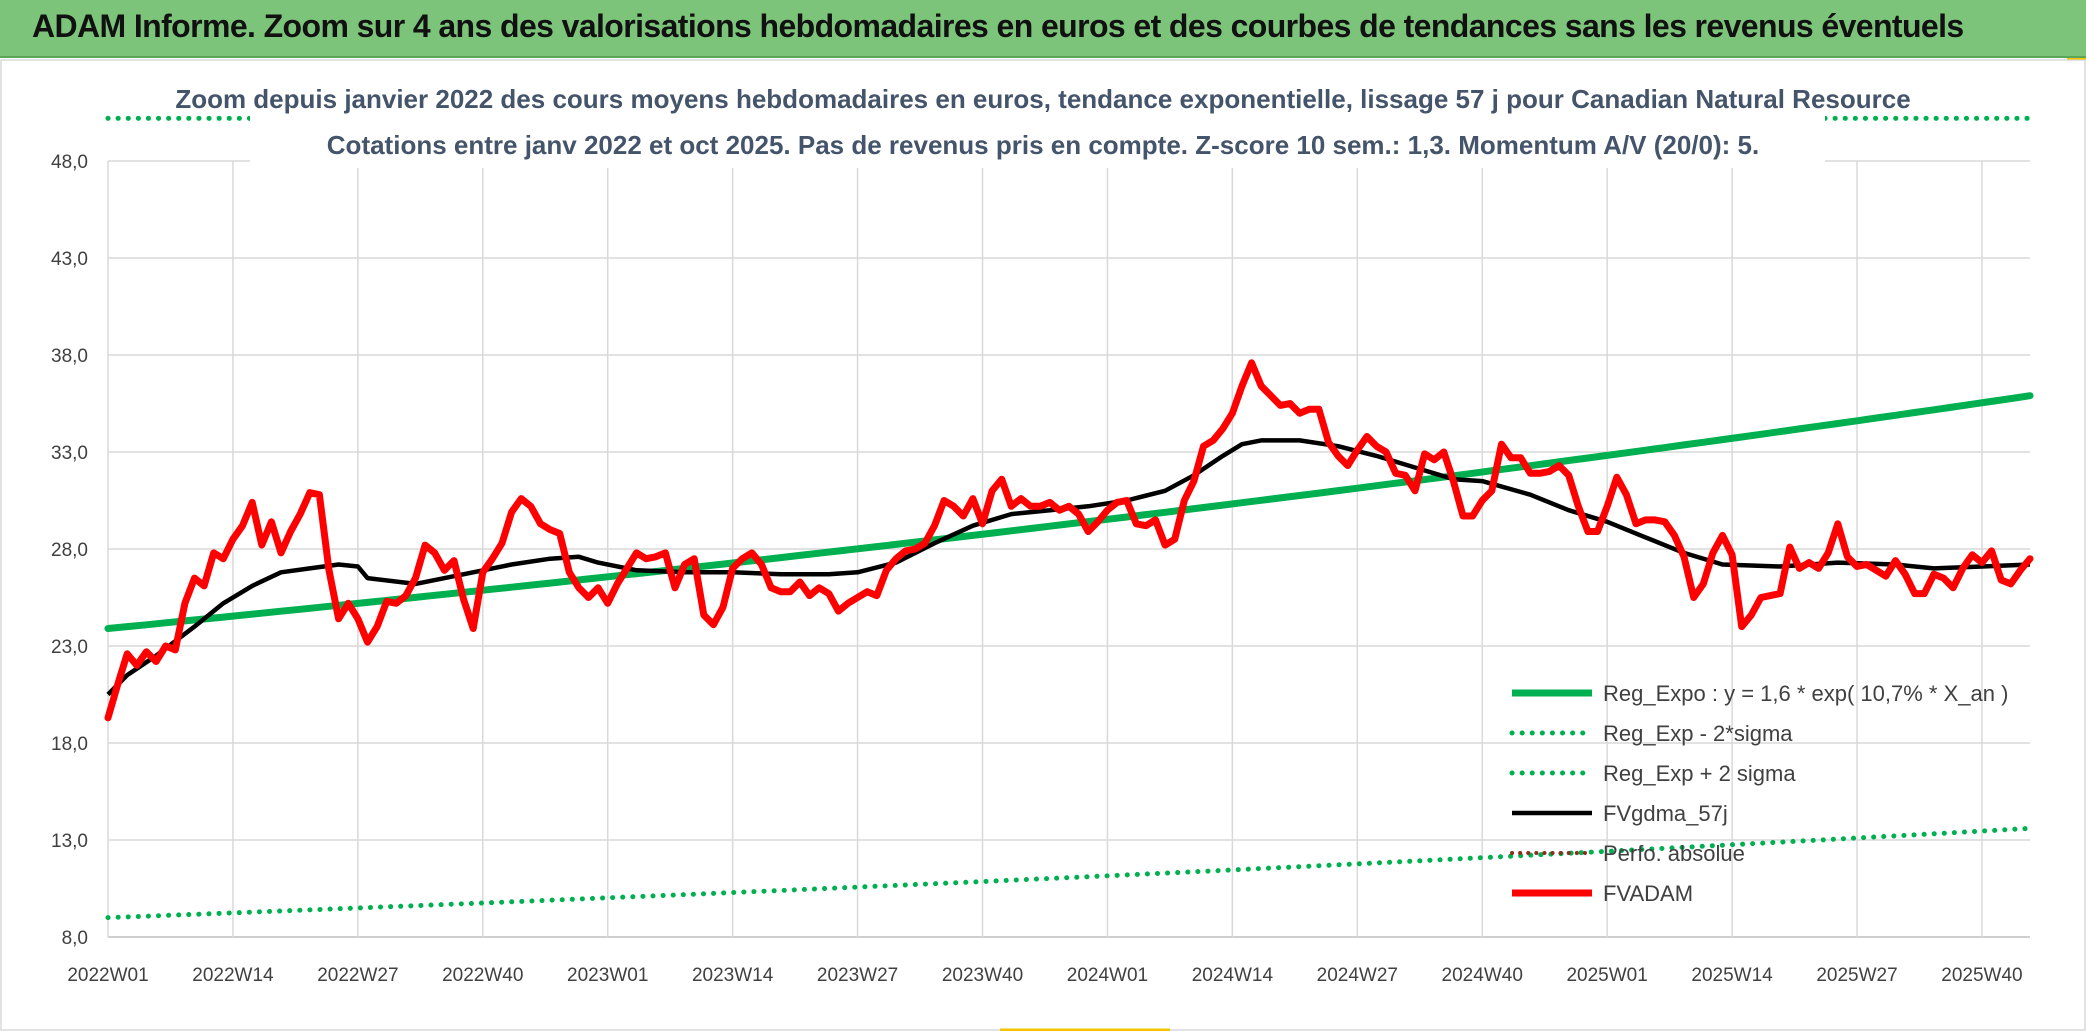 Image resolution: width=2086 pixels, height=1031 pixels. What do you see at coordinates (857, 975) in the screenshot?
I see `x-tick-label: 2023W27` at bounding box center [857, 975].